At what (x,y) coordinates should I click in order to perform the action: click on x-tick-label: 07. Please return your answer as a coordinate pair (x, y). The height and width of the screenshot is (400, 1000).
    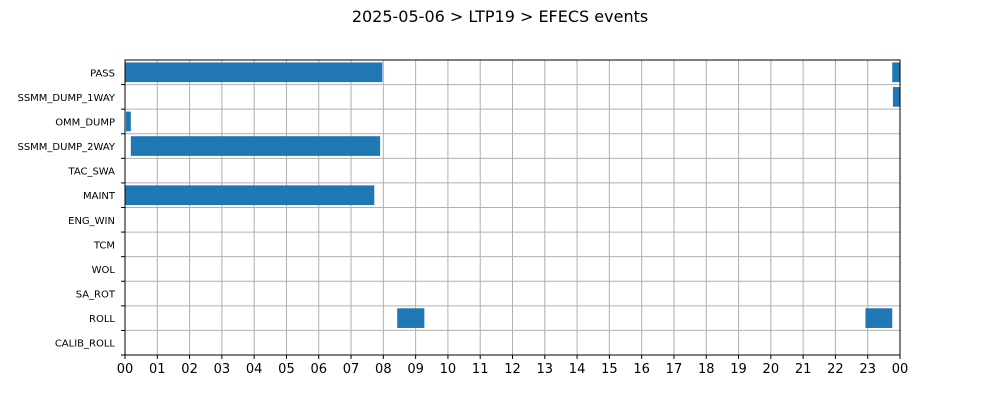
    Looking at the image, I should click on (351, 369).